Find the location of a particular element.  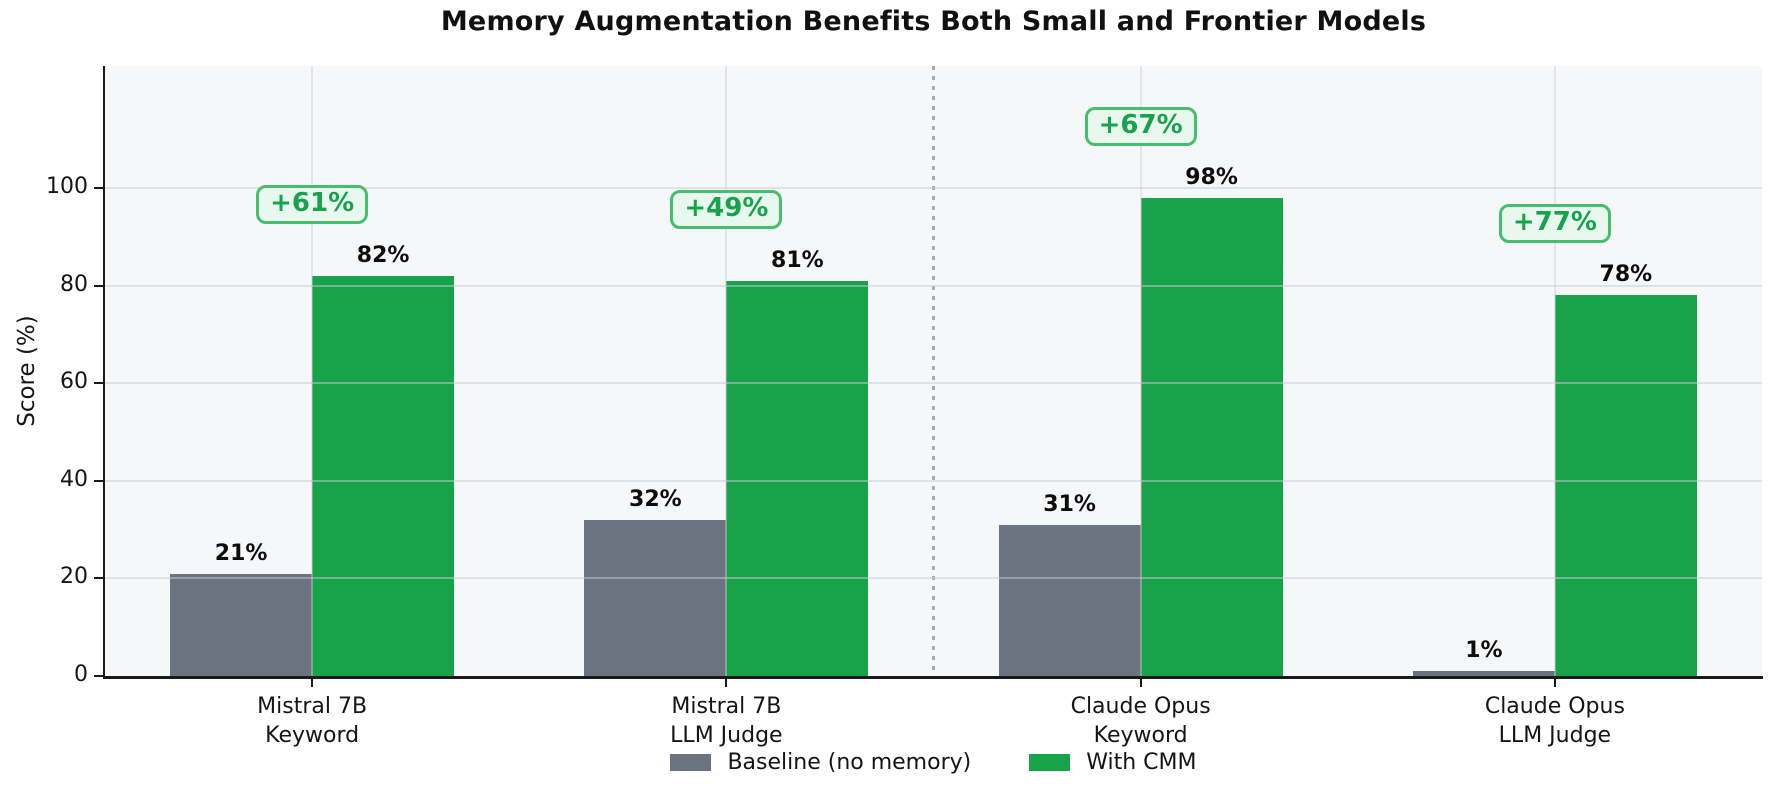

legend: Baseline (no memory) With CMM is located at coordinates (933, 762).